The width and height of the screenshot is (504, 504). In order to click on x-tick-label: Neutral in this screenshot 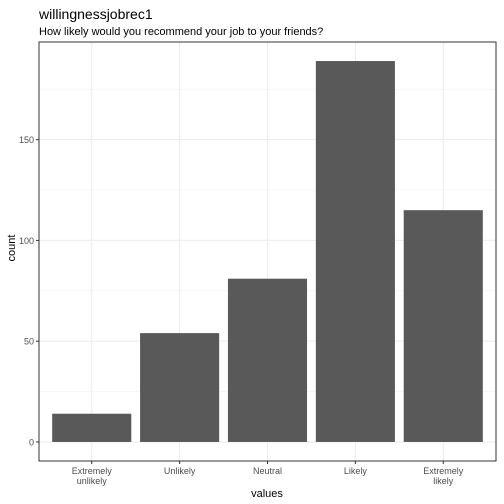, I will do `click(267, 471)`.